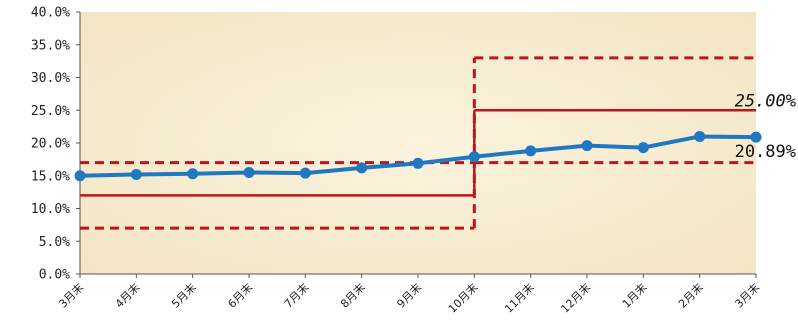  What do you see at coordinates (127, 295) in the screenshot?
I see `x-tick-label: 4月末` at bounding box center [127, 295].